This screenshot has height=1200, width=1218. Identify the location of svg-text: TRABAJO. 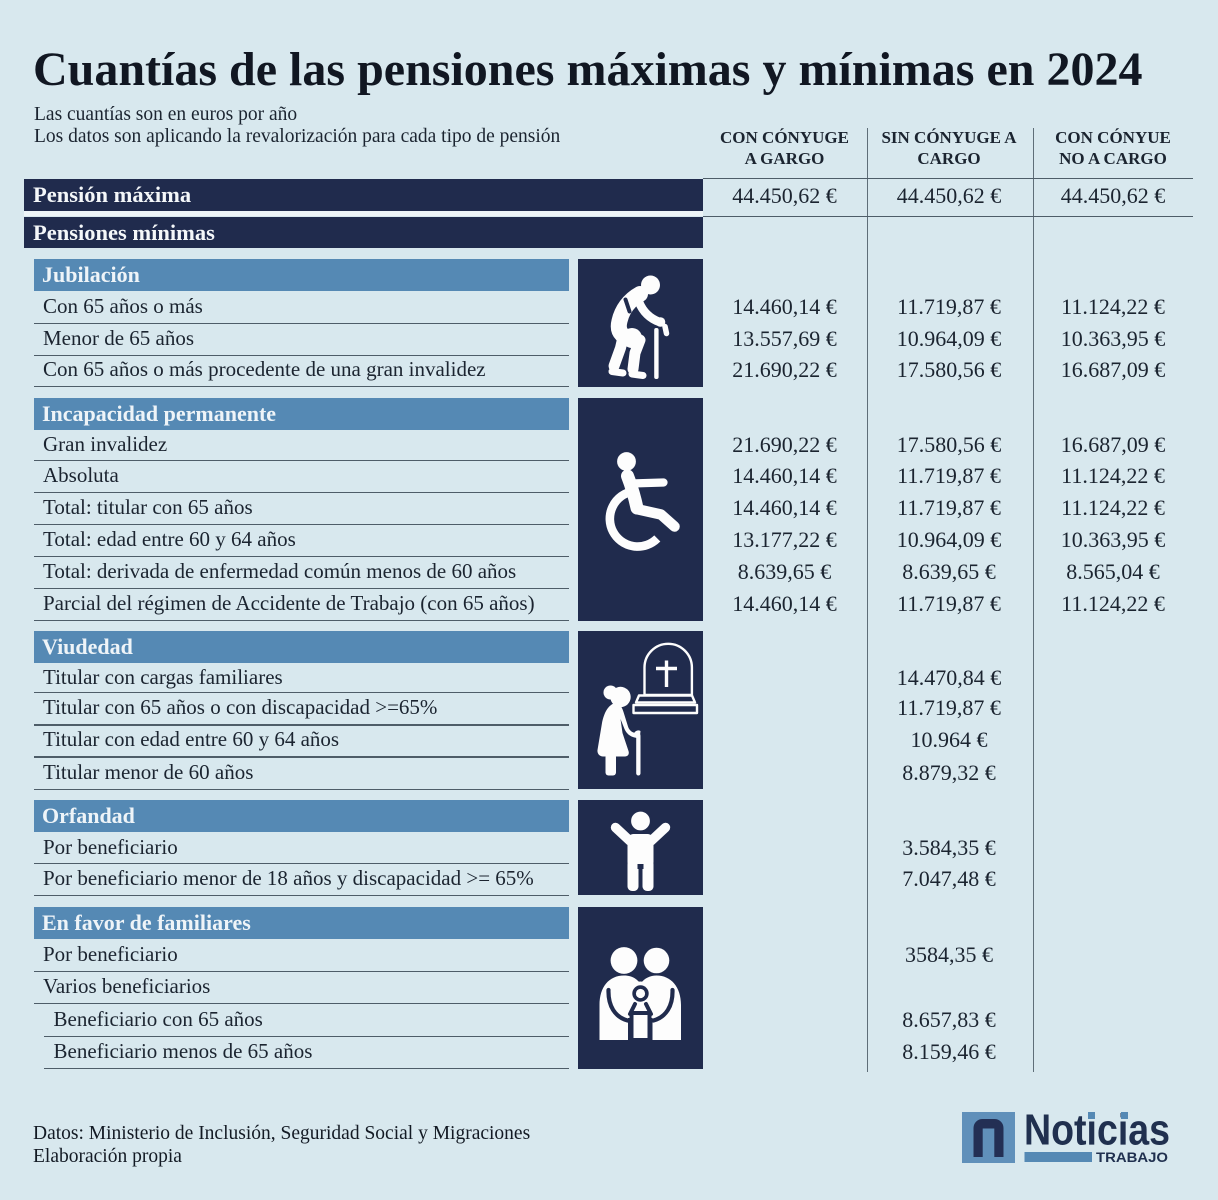
(1132, 1157).